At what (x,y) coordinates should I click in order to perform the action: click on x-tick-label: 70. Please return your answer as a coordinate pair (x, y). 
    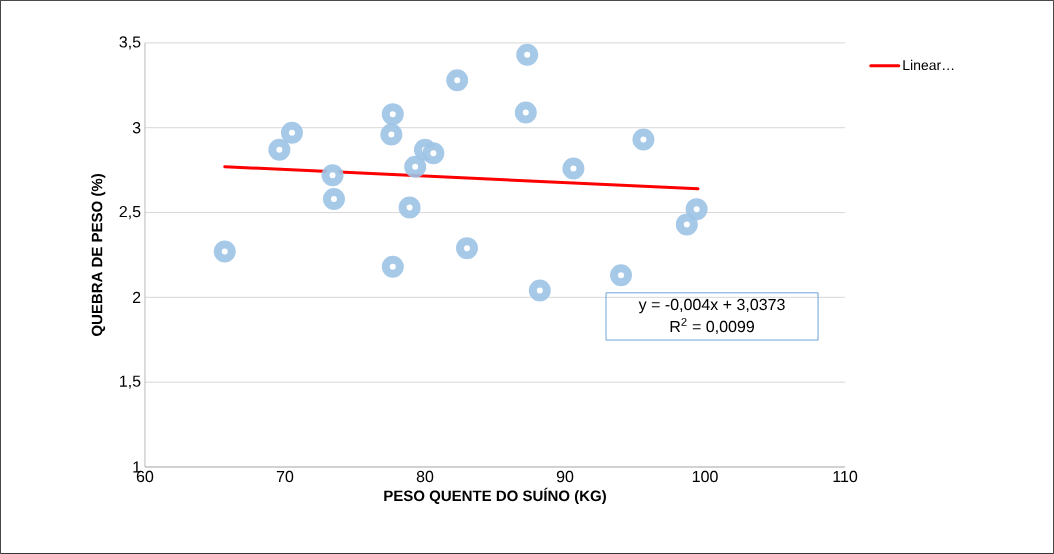
    Looking at the image, I should click on (285, 476).